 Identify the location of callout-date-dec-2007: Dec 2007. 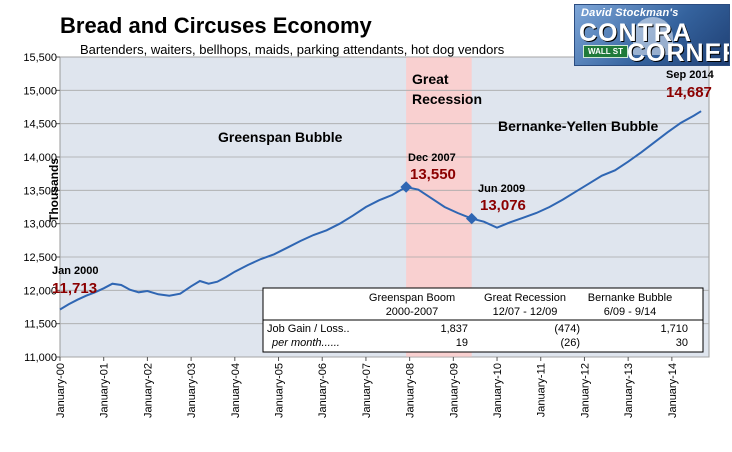
(432, 158).